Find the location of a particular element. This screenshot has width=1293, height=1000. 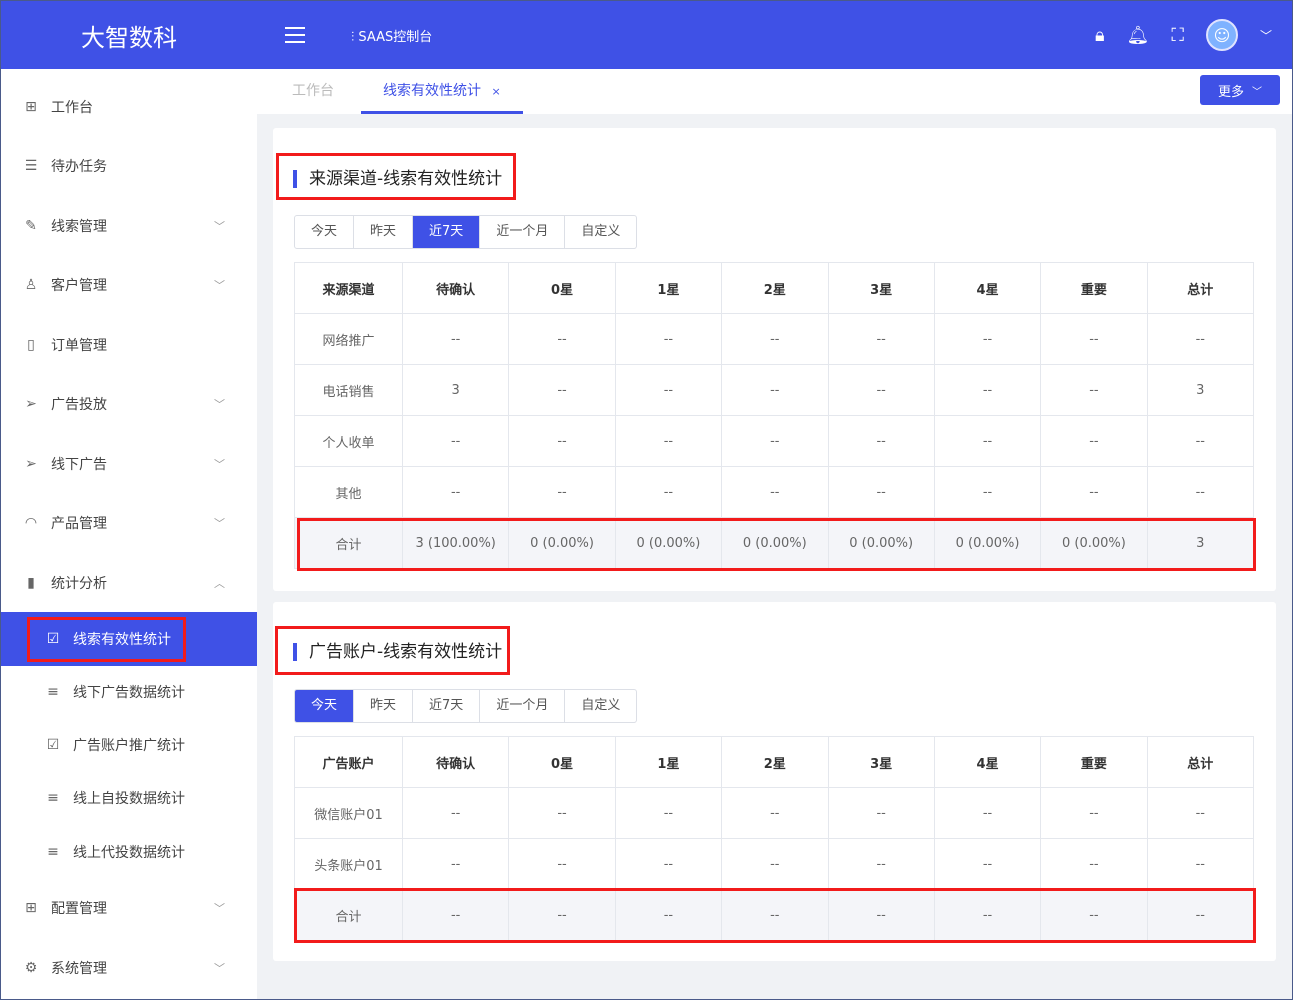

sidebar-item-label: 线下广告 is located at coordinates (79, 465).